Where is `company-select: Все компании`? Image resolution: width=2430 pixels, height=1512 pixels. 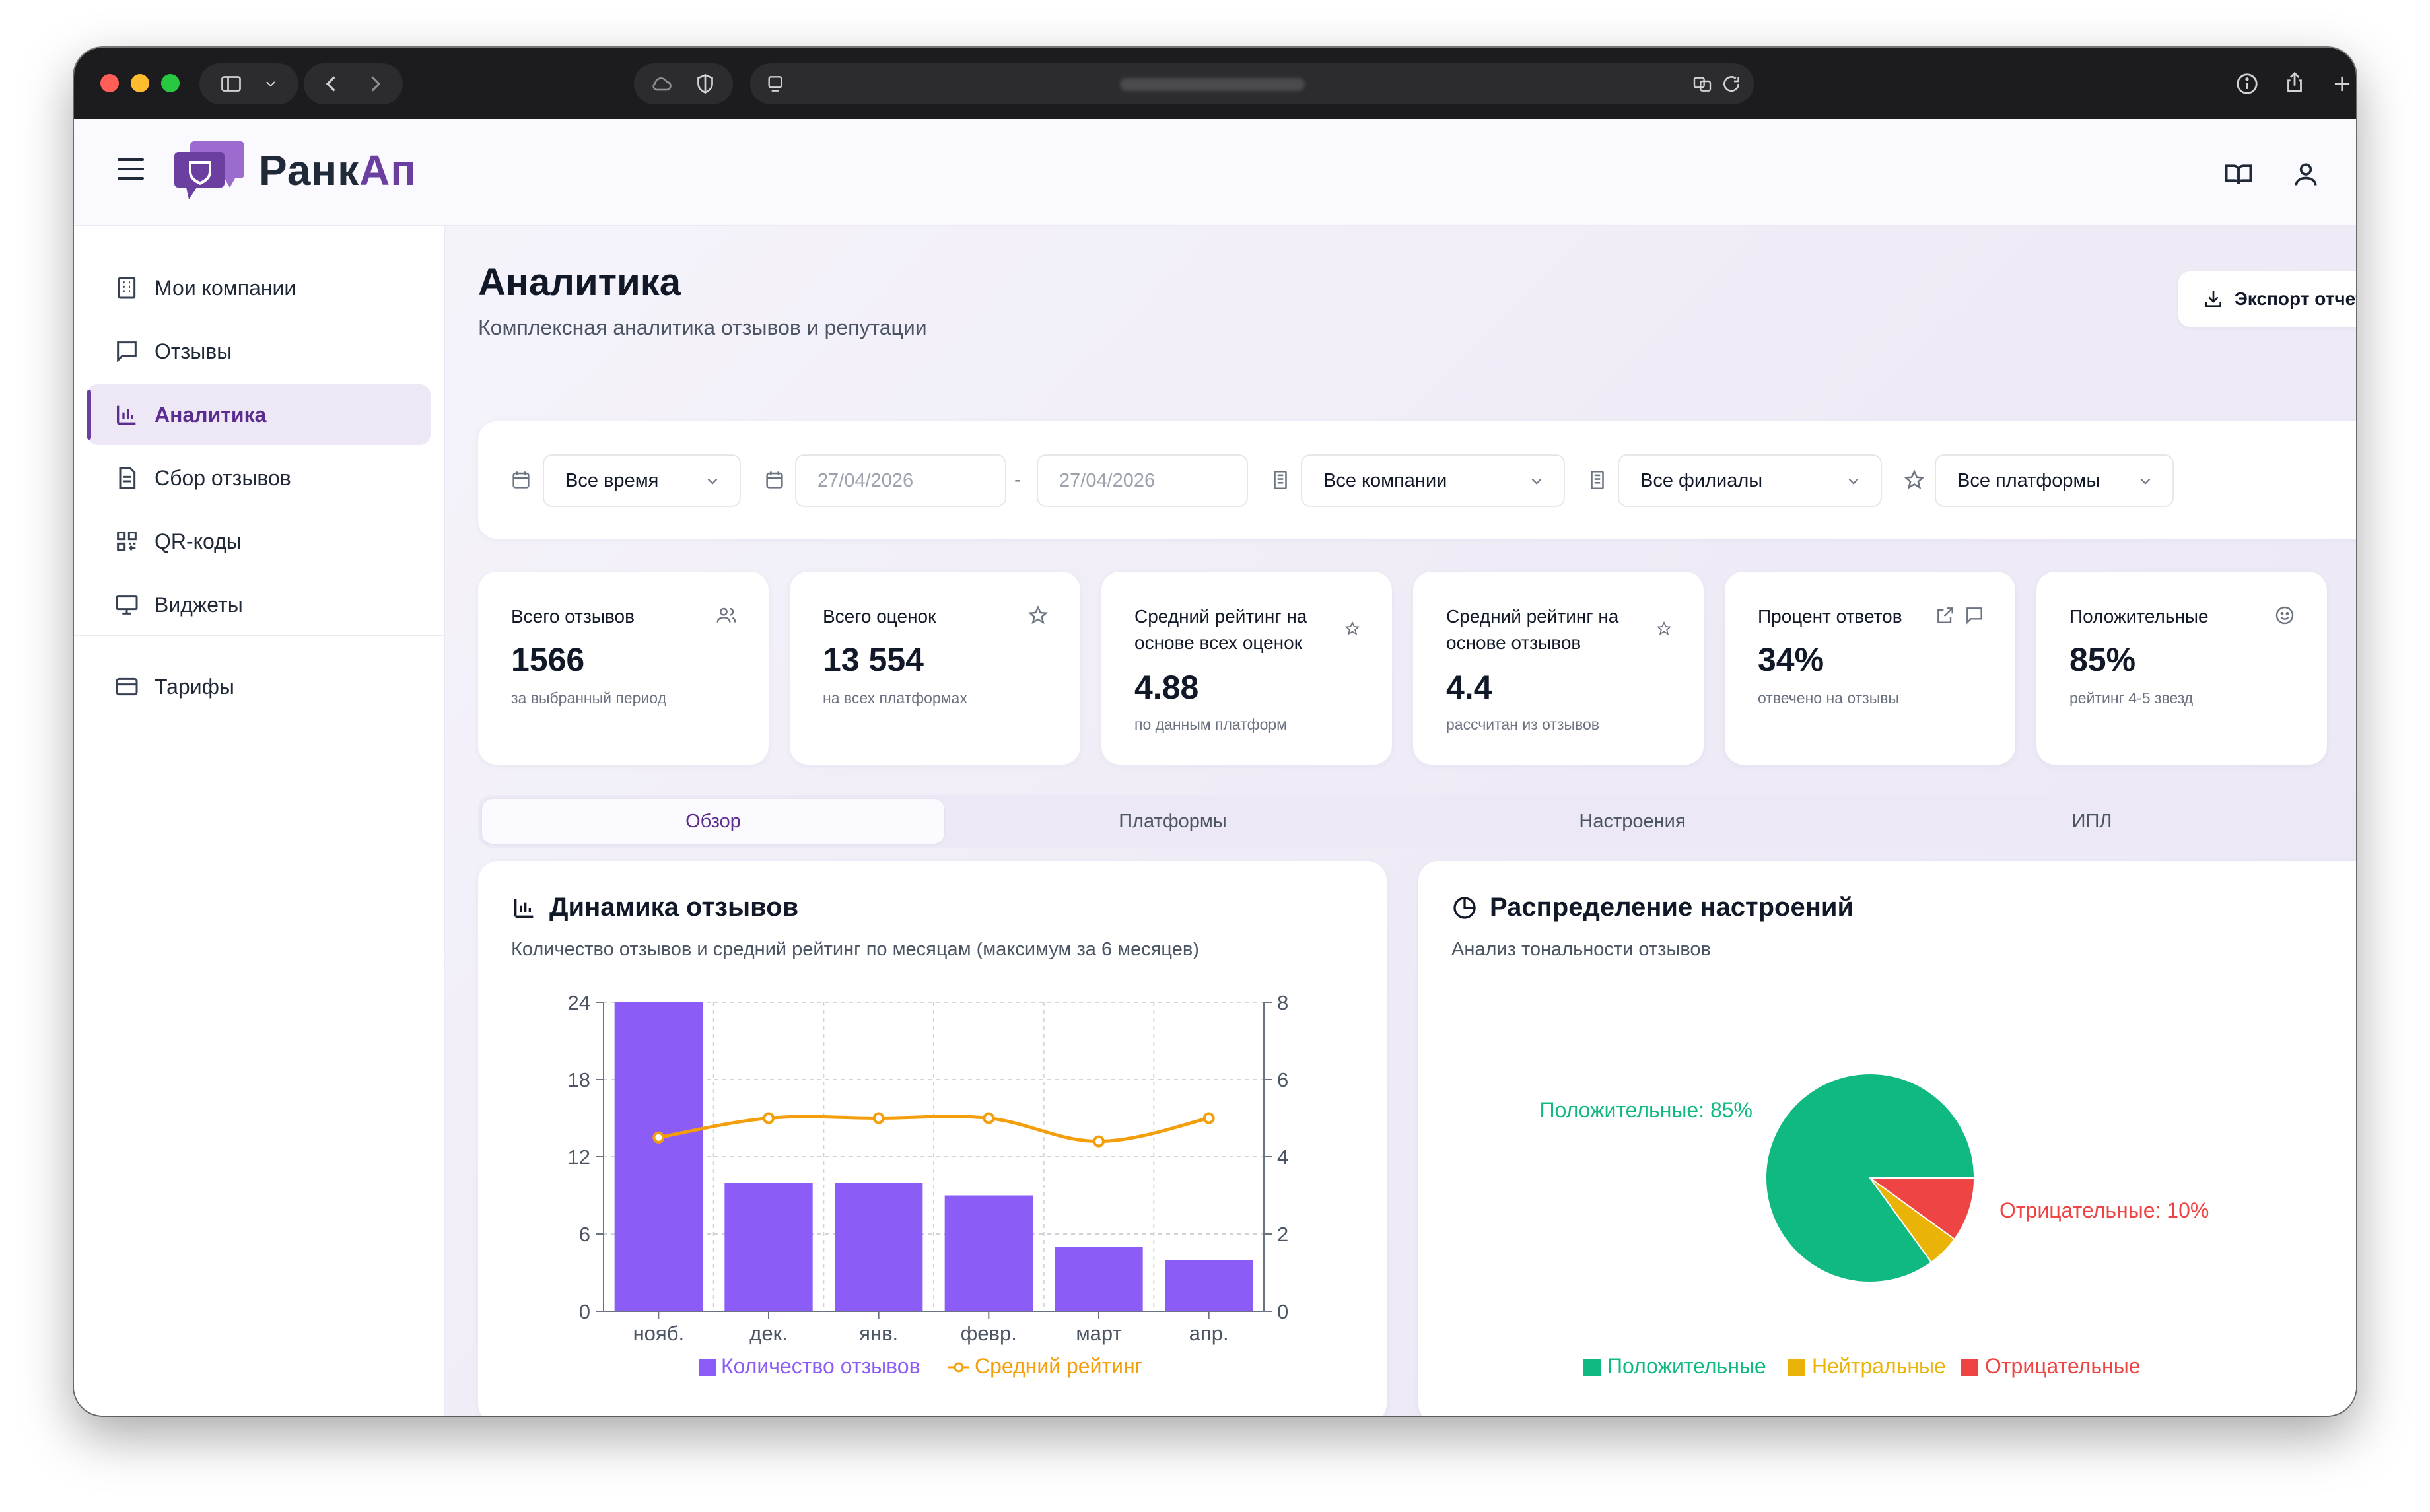 company-select: Все компании is located at coordinates (1433, 481).